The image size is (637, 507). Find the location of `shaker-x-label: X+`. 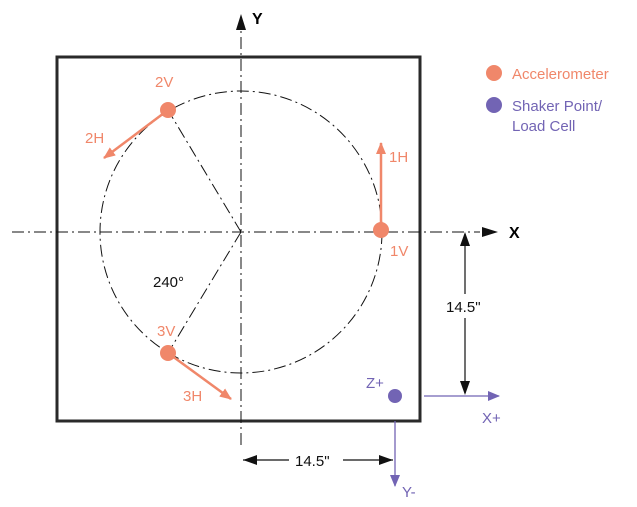

shaker-x-label: X+ is located at coordinates (491, 418).